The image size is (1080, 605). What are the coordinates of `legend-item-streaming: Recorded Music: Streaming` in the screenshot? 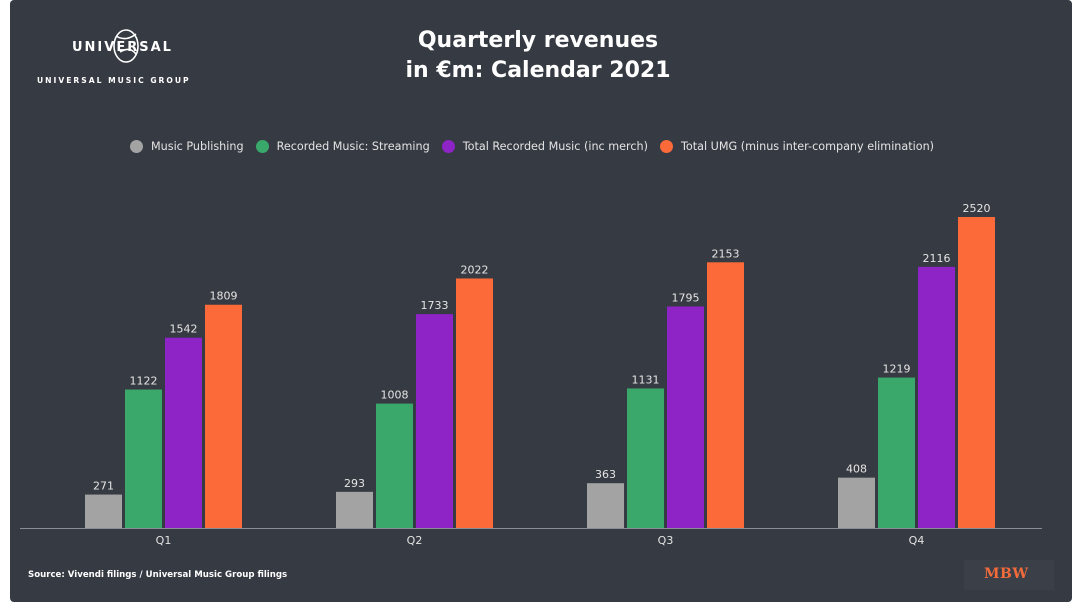 It's located at (342, 146).